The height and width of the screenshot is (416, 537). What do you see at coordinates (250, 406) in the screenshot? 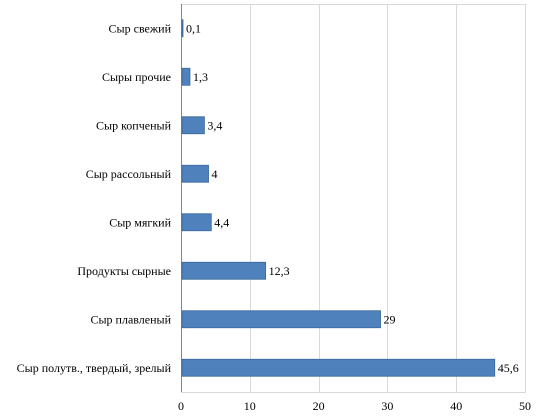
I see `x-tick-label: 10` at bounding box center [250, 406].